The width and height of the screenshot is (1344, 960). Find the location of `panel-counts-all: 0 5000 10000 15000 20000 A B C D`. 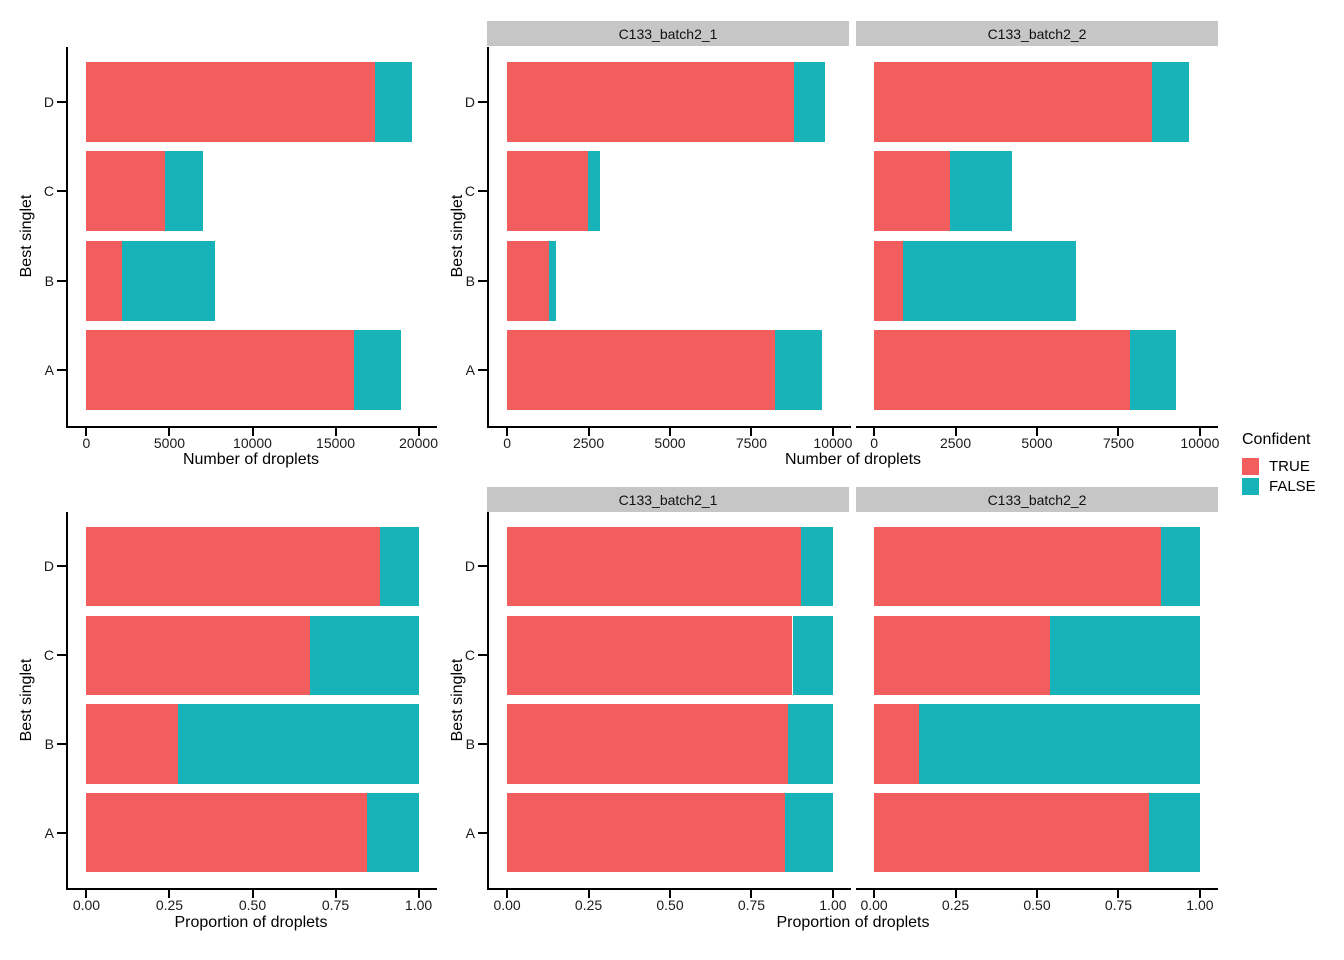

panel-counts-all: 0 5000 10000 15000 20000 A B C D is located at coordinates (241, 249).